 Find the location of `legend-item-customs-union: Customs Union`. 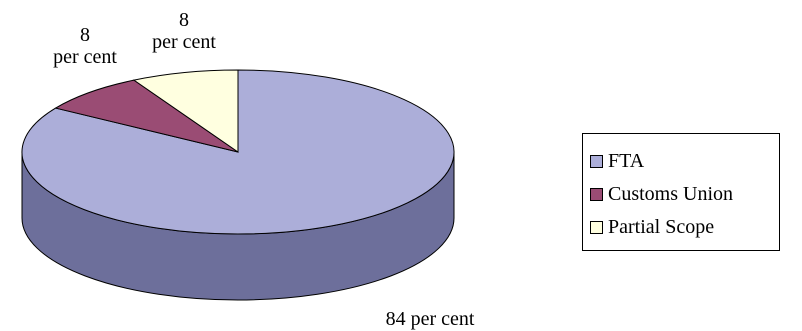

legend-item-customs-union: Customs Union is located at coordinates (684, 194).